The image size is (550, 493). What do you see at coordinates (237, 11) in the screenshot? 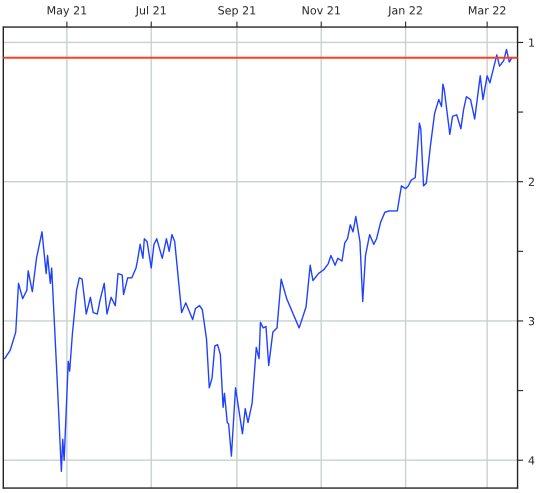
I see `x-tick-label: Sep 21` at bounding box center [237, 11].